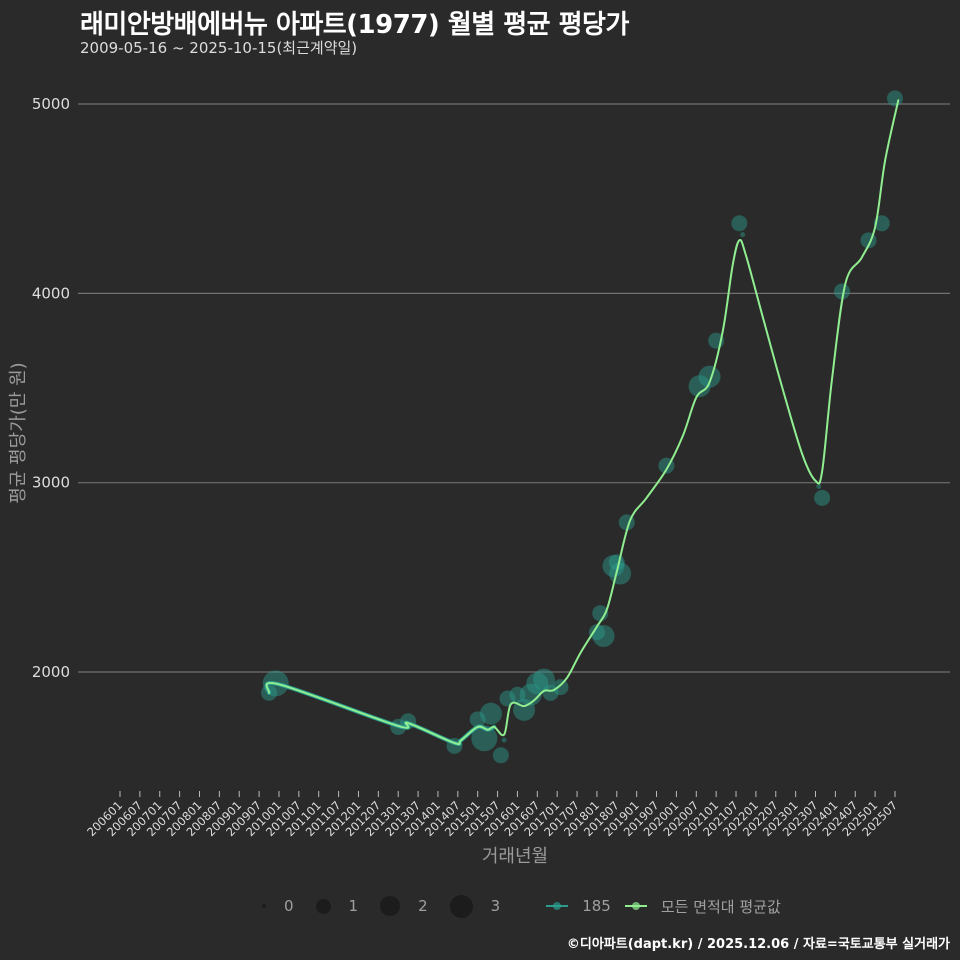 The width and height of the screenshot is (960, 960). I want to click on legend-line-185-icon, so click(557, 906).